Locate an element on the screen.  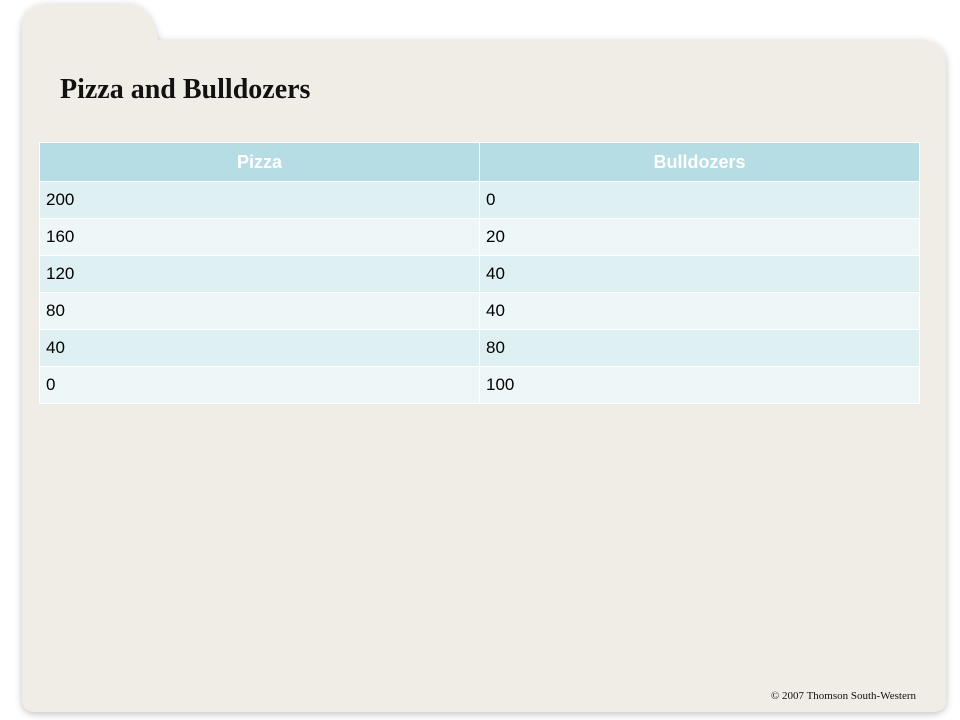
table-header-row: Pizza Bulldozers is located at coordinates (479, 162).